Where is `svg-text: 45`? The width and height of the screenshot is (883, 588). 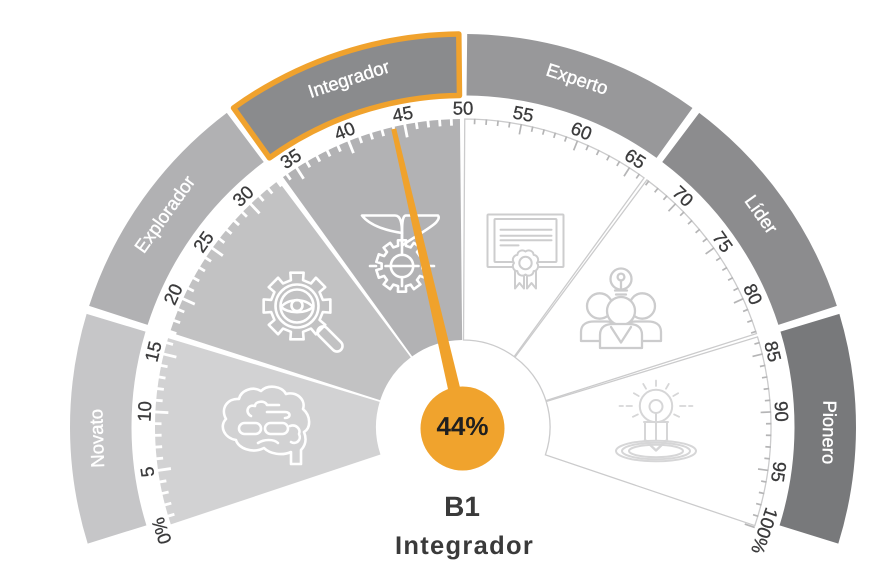 svg-text: 45 is located at coordinates (403, 113).